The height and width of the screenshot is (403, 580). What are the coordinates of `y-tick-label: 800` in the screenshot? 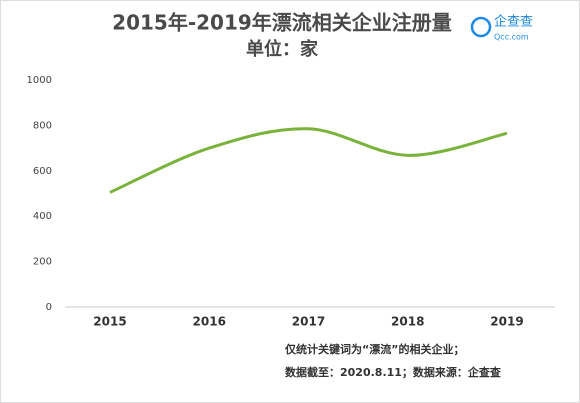 It's located at (42, 125).